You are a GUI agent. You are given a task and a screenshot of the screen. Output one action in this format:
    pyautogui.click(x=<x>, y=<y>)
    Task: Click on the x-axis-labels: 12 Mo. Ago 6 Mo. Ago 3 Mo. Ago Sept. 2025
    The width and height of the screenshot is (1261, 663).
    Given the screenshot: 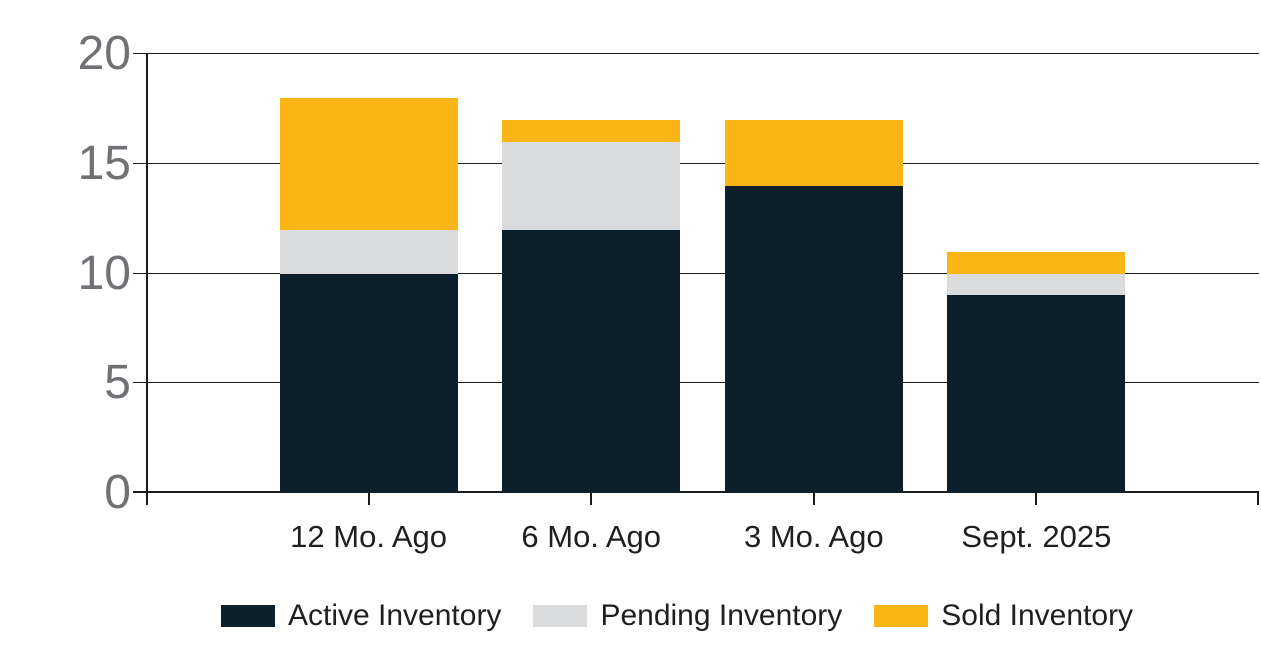 What is the action you would take?
    pyautogui.click(x=702, y=540)
    